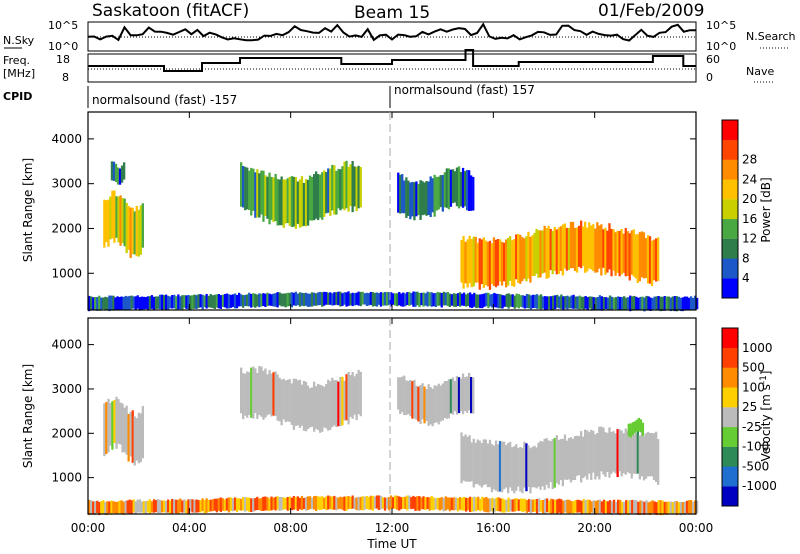  What do you see at coordinates (392, 32) in the screenshot?
I see `noise-sky-line` at bounding box center [392, 32].